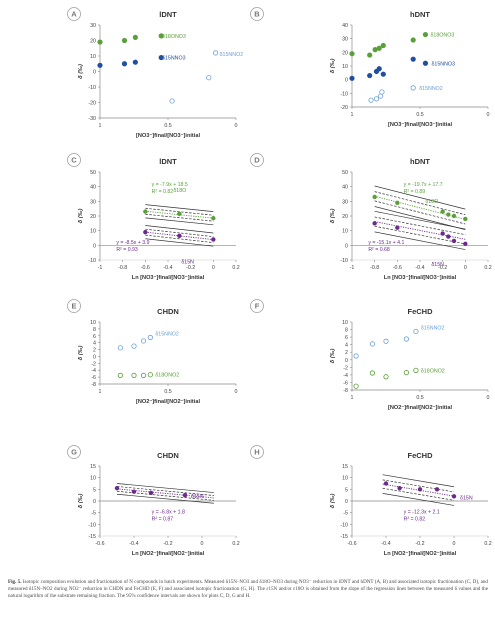  Describe the element at coordinates (148, 375) in the screenshot. I see `series-2: δ18ONO2` at that location.